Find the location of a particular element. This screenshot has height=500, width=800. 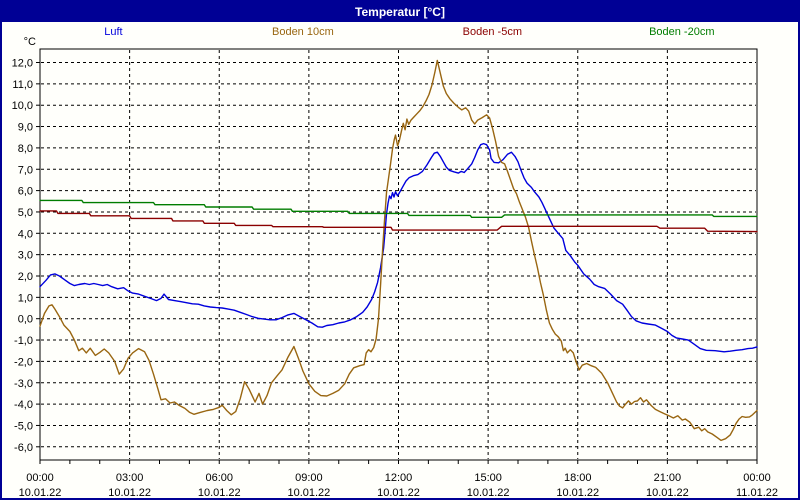

y-tick-label: -5,0 is located at coordinates (23, 426).